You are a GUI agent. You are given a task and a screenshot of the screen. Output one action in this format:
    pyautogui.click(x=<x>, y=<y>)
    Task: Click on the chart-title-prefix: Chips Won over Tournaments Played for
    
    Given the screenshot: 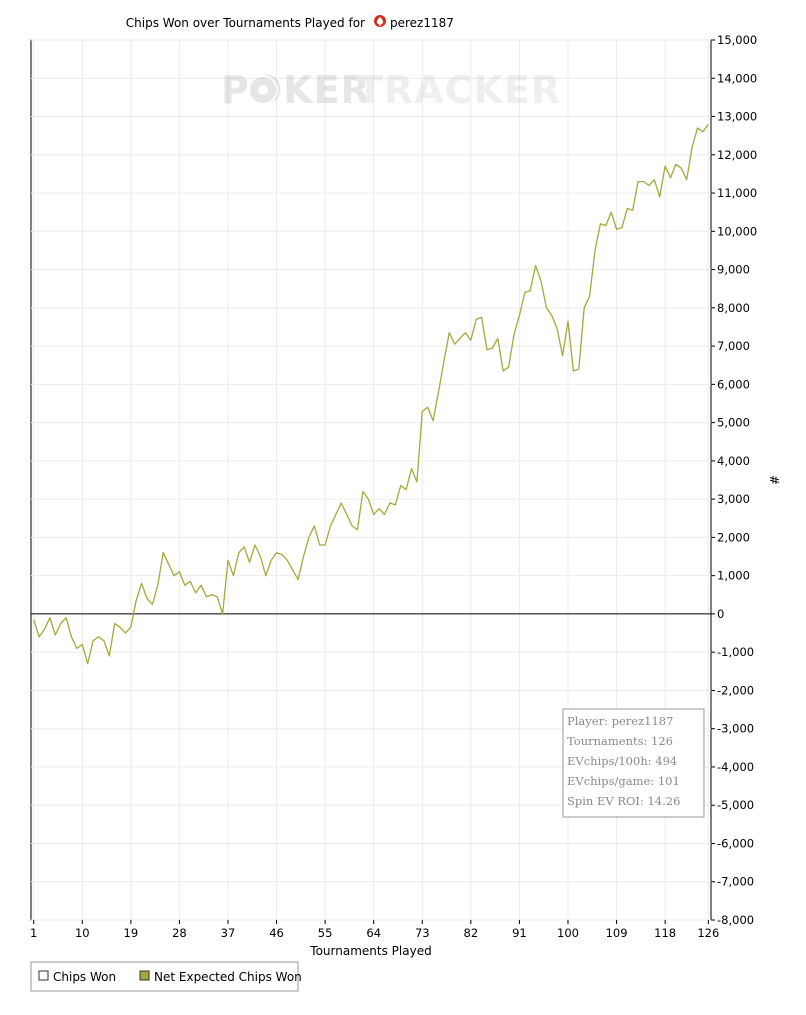 What is the action you would take?
    pyautogui.click(x=245, y=23)
    